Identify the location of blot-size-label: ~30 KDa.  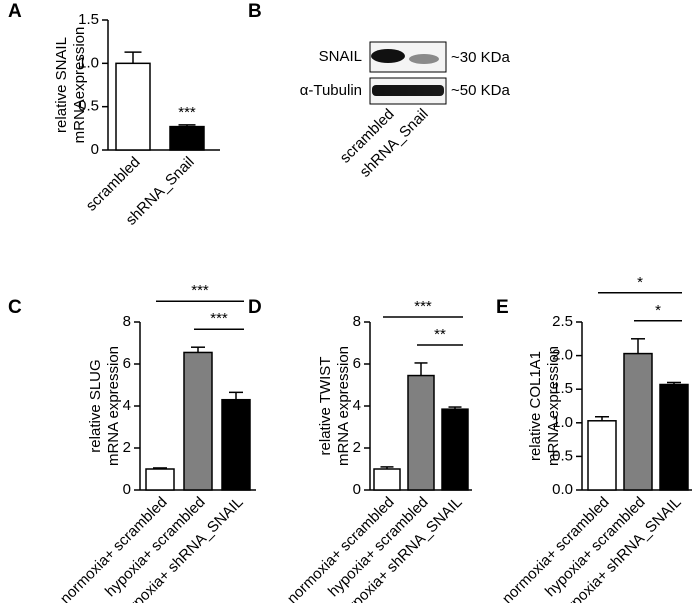
(480, 57).